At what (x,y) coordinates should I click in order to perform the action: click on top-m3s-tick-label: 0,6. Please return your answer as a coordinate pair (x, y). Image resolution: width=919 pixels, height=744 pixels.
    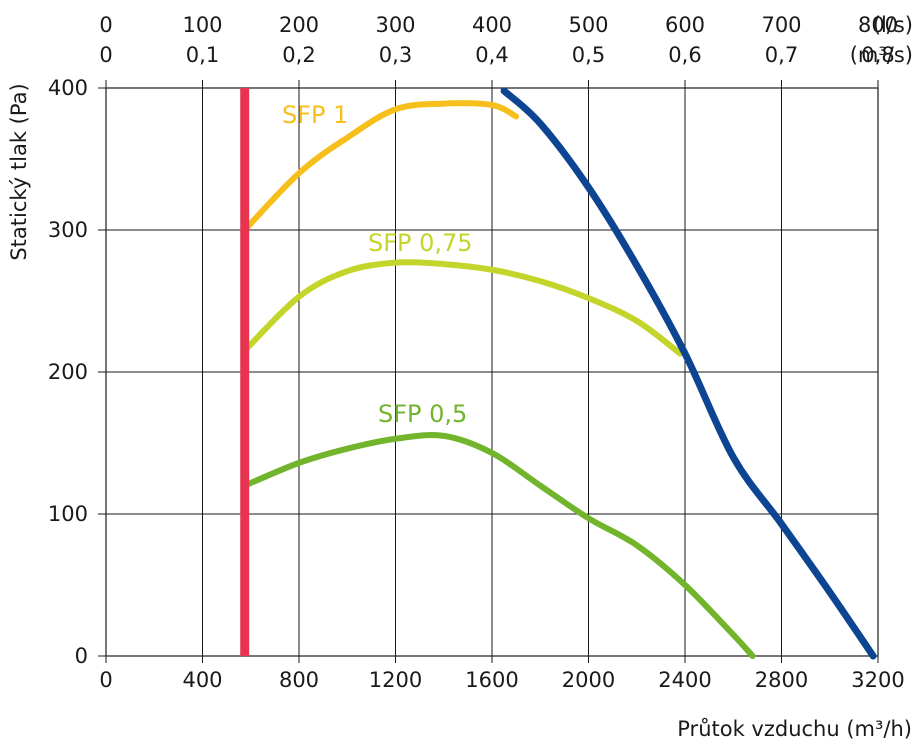
    Looking at the image, I should click on (684, 55).